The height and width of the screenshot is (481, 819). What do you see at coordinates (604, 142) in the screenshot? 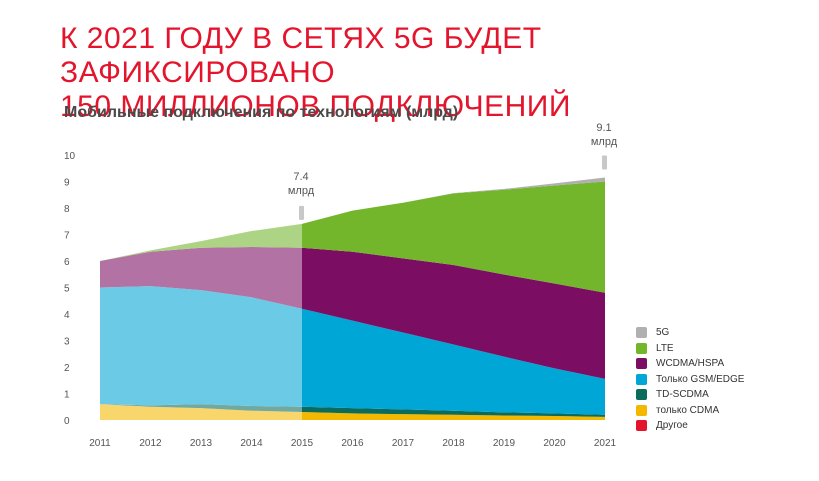
I see `annotation-2021-unit: млрд` at bounding box center [604, 142].